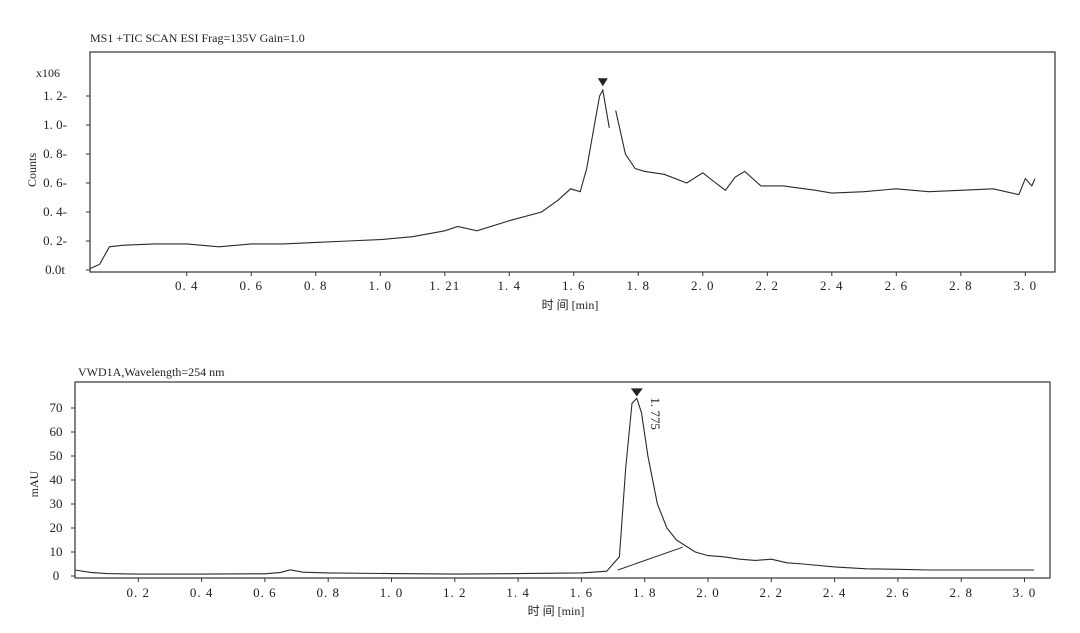 The width and height of the screenshot is (1080, 633). Describe the element at coordinates (56, 479) in the screenshot. I see `y-tick-label: 40` at that location.